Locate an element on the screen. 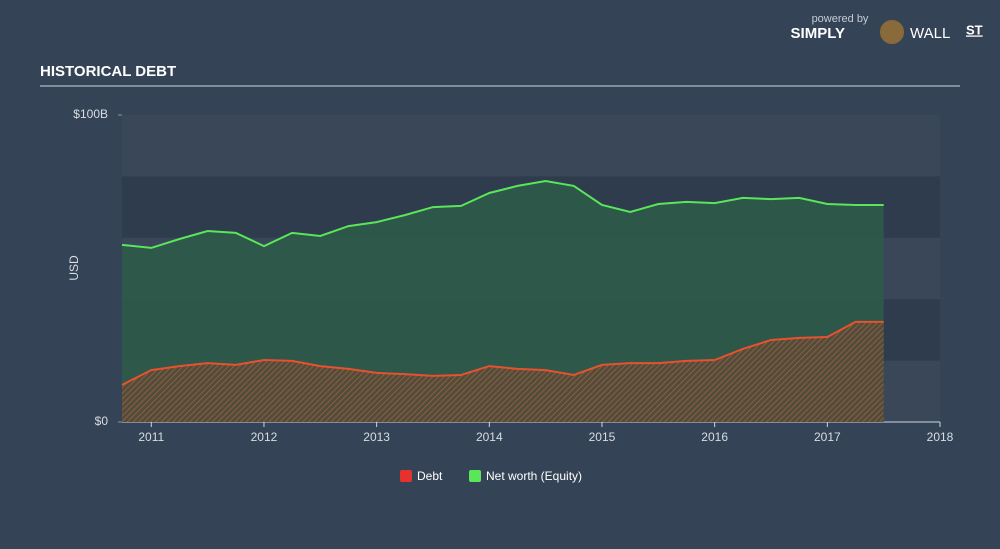 The width and height of the screenshot is (1000, 549). x-tick-label: 2015 is located at coordinates (602, 437).